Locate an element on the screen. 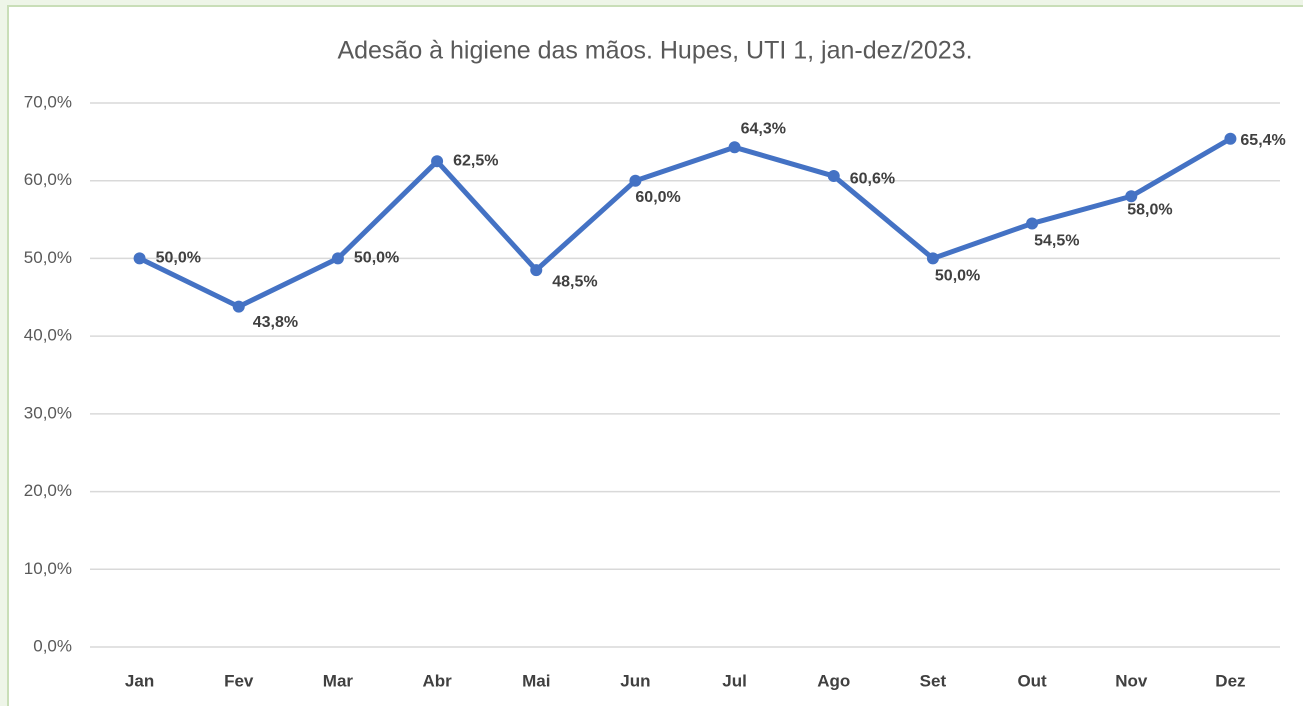 Image resolution: width=1303 pixels, height=706 pixels. y-tick-label: 20,0% is located at coordinates (48, 490).